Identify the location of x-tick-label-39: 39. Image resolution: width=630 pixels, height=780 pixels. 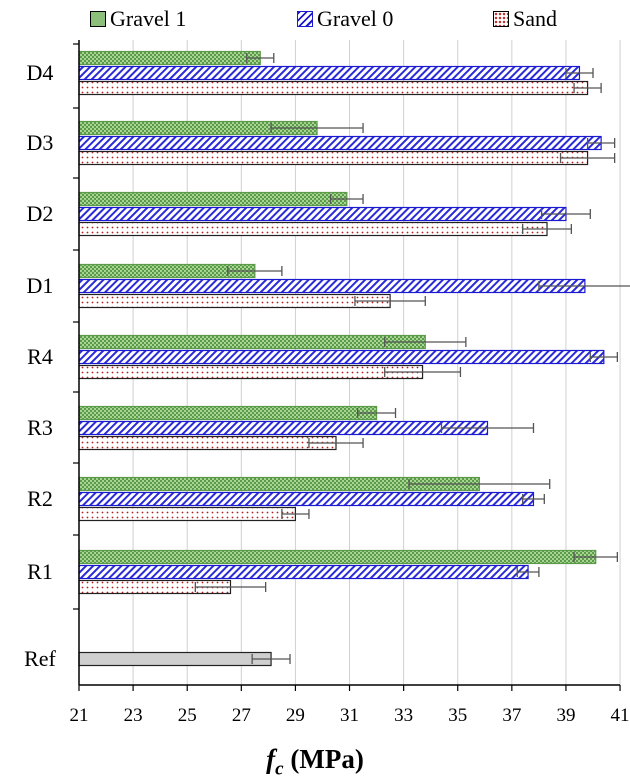
(565, 715).